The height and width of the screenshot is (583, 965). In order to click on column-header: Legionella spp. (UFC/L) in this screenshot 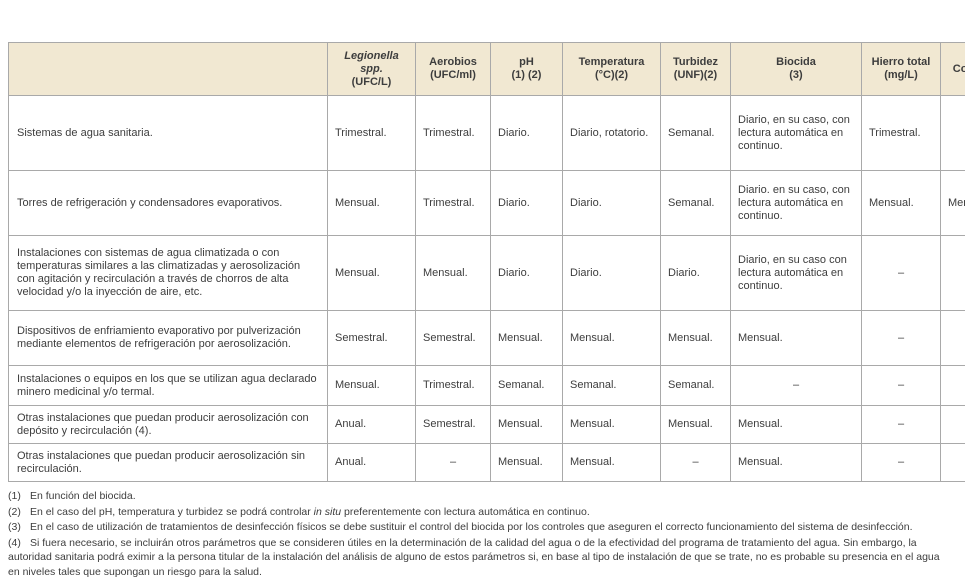, I will do `click(371, 69)`.